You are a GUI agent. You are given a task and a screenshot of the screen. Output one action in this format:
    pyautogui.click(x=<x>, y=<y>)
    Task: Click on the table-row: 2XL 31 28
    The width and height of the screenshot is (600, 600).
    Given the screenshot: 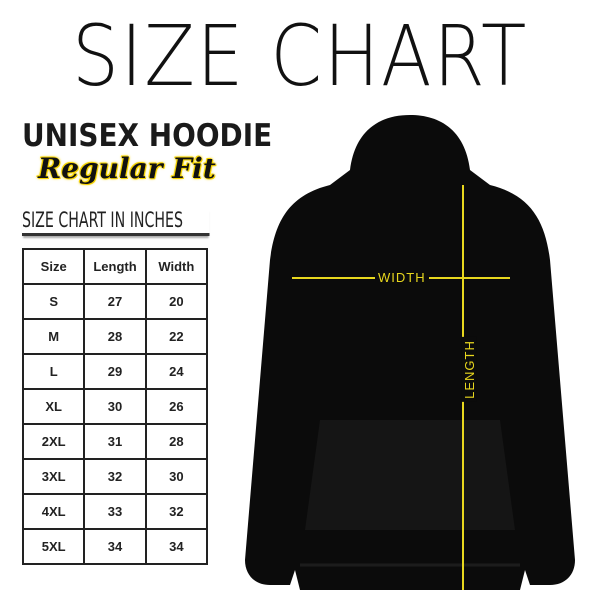 What is the action you would take?
    pyautogui.click(x=115, y=441)
    